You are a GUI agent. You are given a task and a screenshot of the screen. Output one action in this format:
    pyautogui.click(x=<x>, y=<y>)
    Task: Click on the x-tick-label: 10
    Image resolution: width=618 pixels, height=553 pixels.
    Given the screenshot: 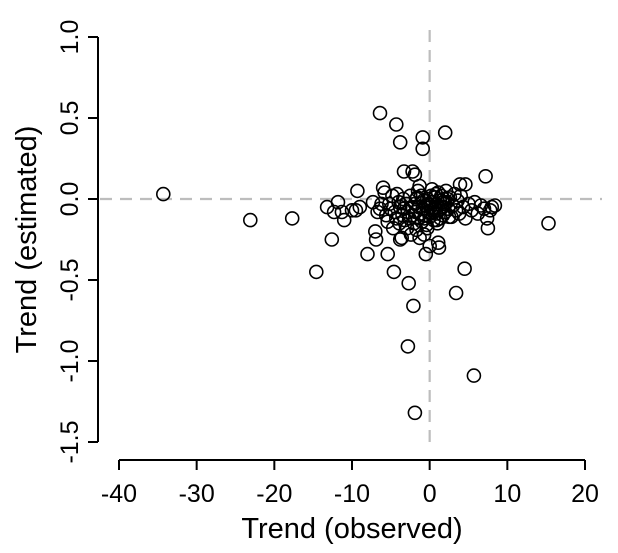 What is the action you would take?
    pyautogui.click(x=507, y=494)
    